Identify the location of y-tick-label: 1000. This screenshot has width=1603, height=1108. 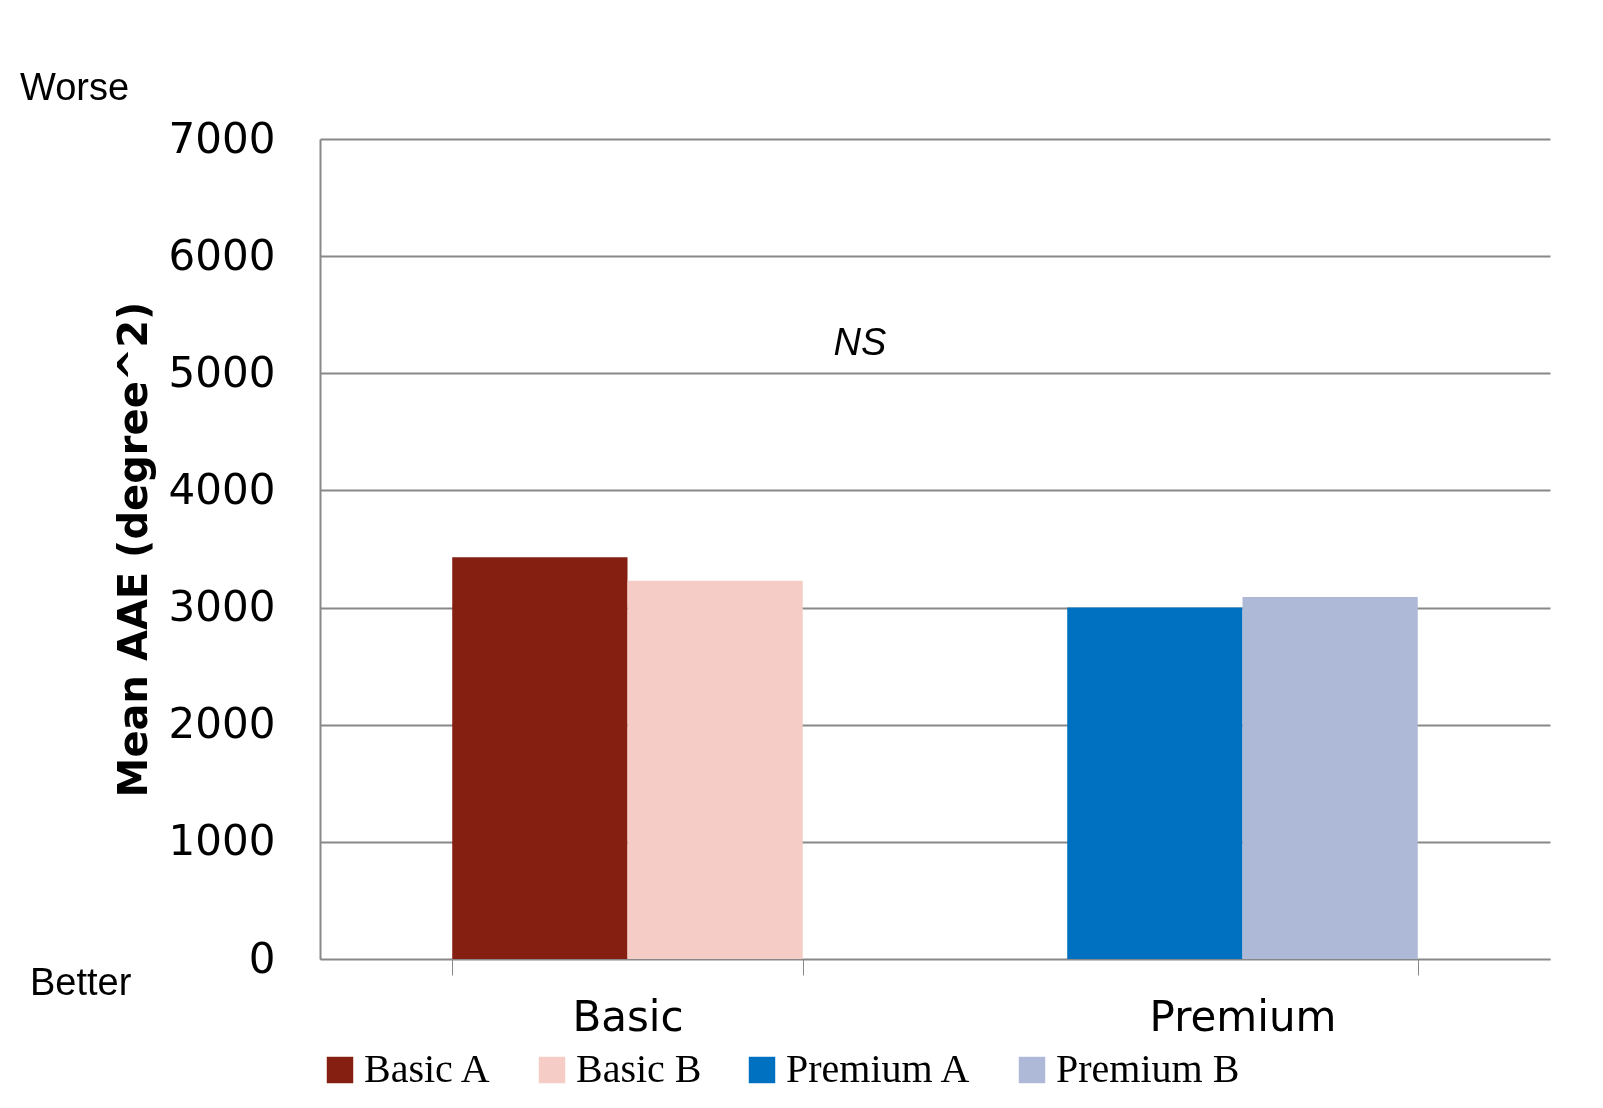
(222, 841).